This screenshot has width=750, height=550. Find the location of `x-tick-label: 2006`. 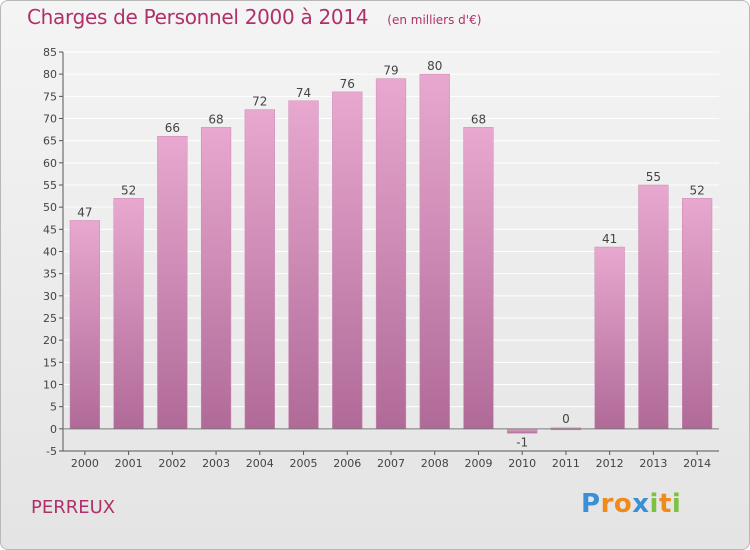

x-tick-label: 2006 is located at coordinates (347, 463).